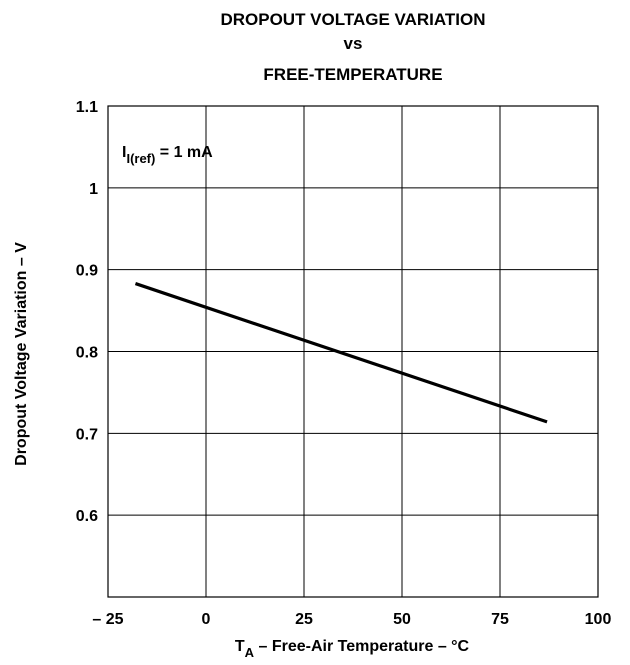  What do you see at coordinates (500, 619) in the screenshot?
I see `x-tick-label: 75` at bounding box center [500, 619].